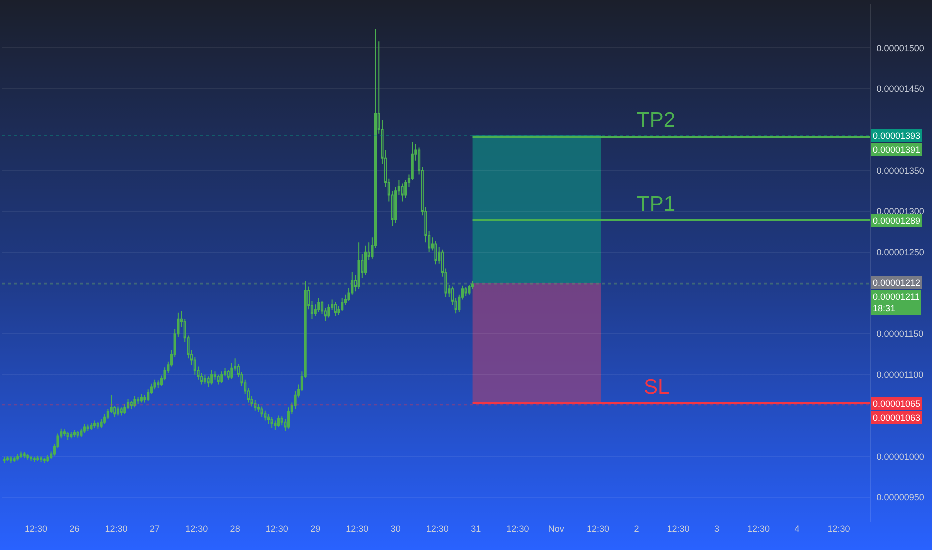 The image size is (932, 550). Describe the element at coordinates (797, 529) in the screenshot. I see `x-tick-label: 4` at that location.